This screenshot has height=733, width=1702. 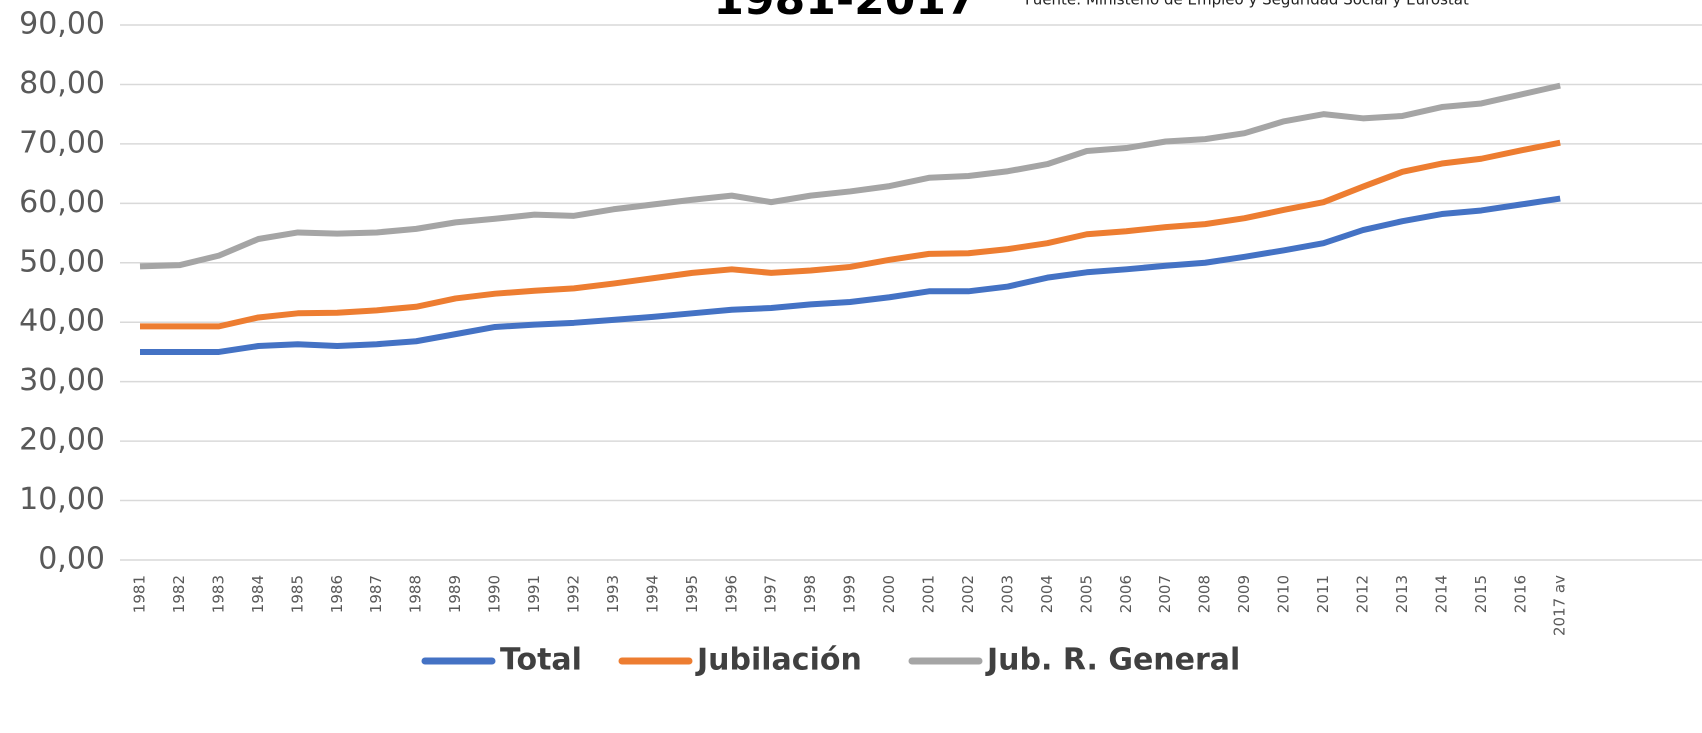 What do you see at coordinates (1126, 594) in the screenshot?
I see `x-tick-label: 2006` at bounding box center [1126, 594].